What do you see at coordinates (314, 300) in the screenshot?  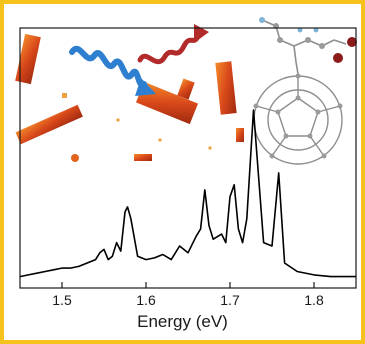 I see `x-tick-label: 1.8` at bounding box center [314, 300].